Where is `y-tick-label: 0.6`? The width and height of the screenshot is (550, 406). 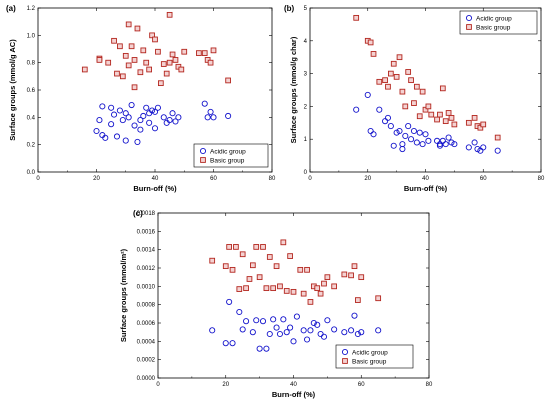
y-tick-label: 0.6 is located at coordinates (31, 91).